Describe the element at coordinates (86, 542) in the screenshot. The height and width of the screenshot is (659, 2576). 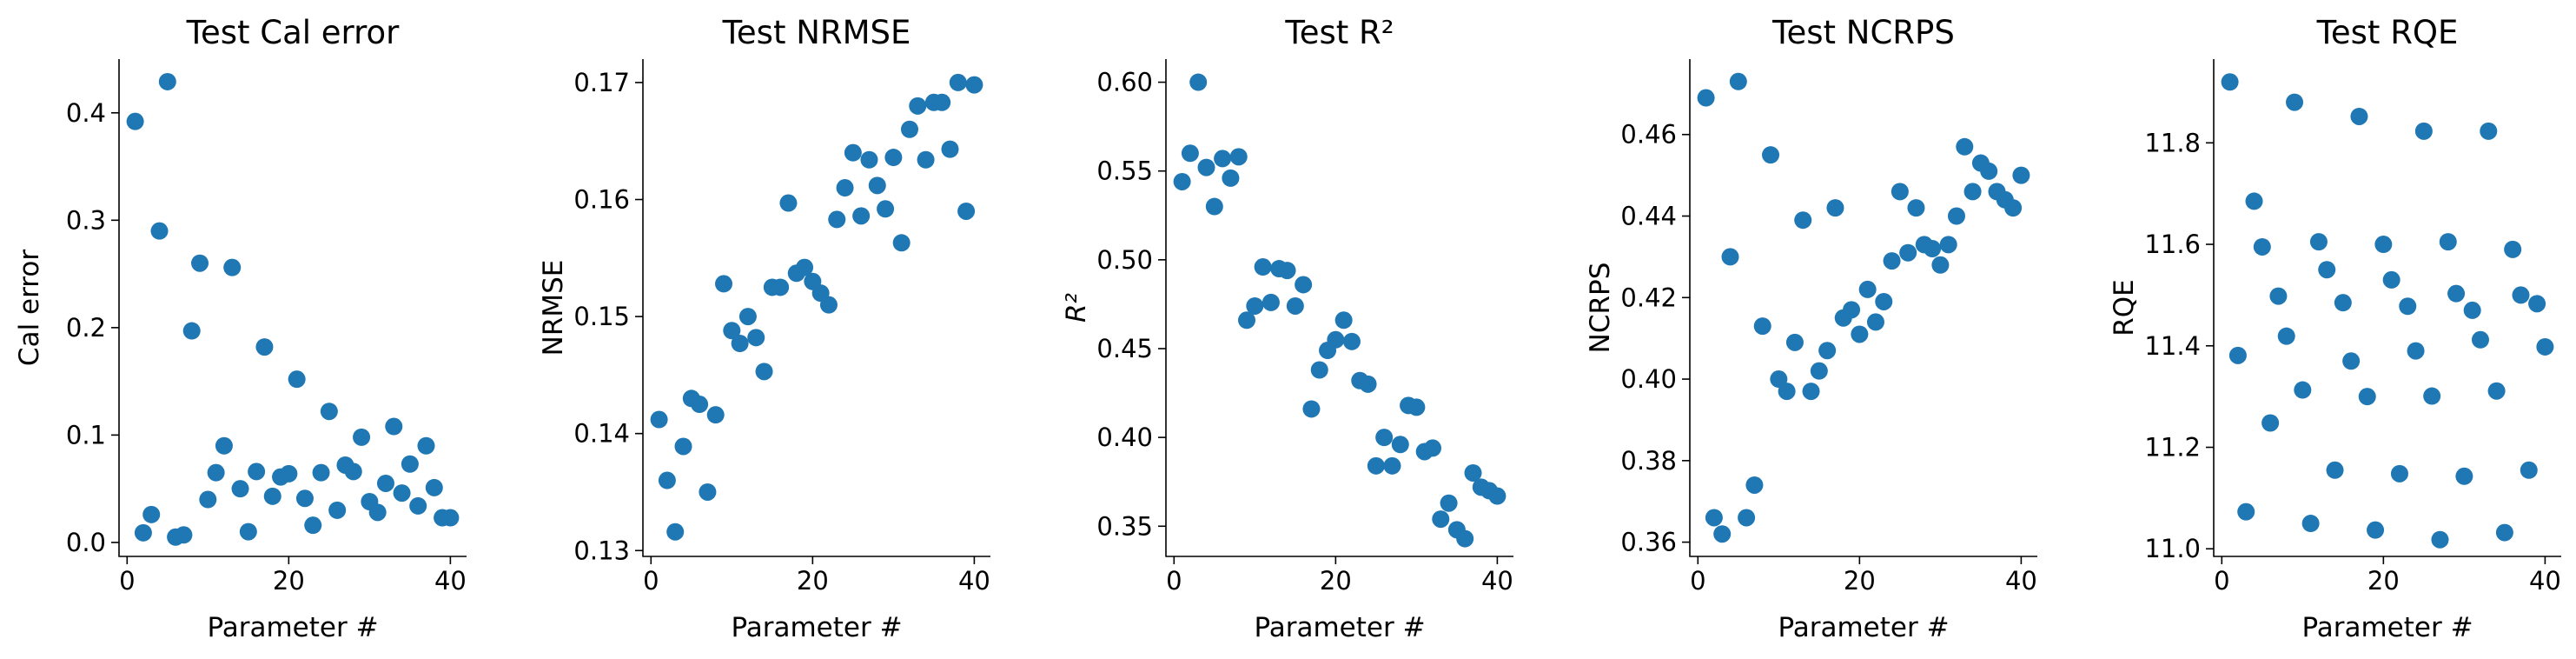
I see `y-tick-label: 0.0` at that location.